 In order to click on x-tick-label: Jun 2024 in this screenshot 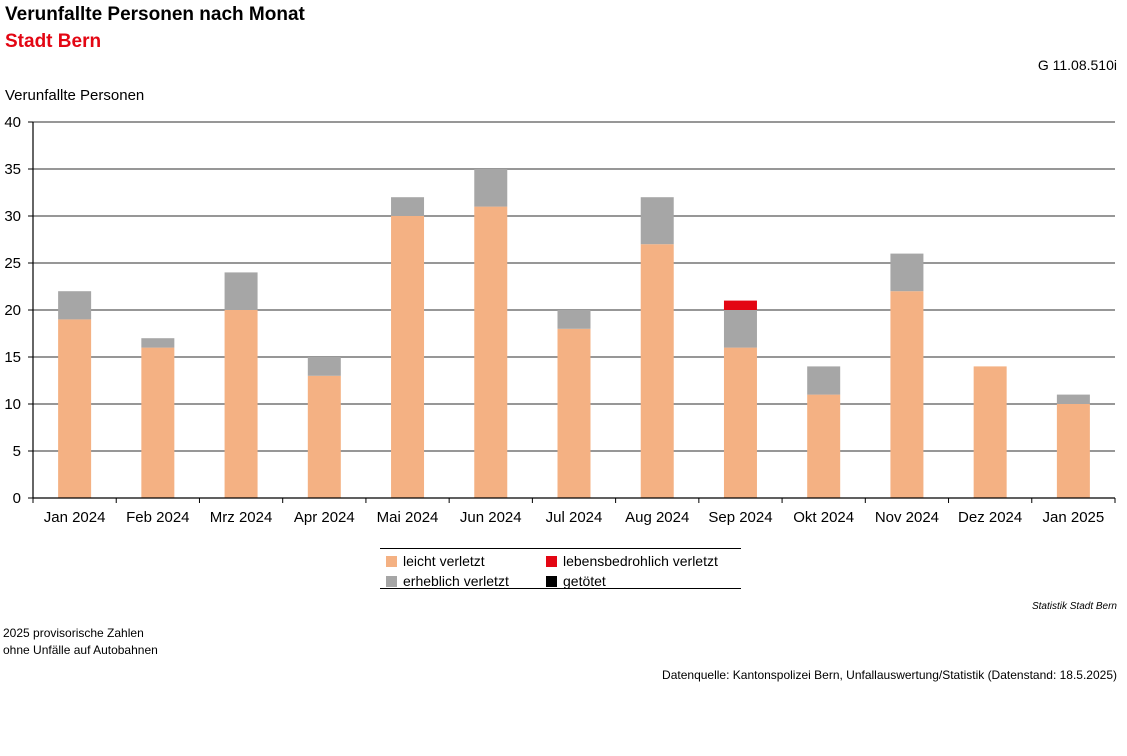, I will do `click(491, 517)`.